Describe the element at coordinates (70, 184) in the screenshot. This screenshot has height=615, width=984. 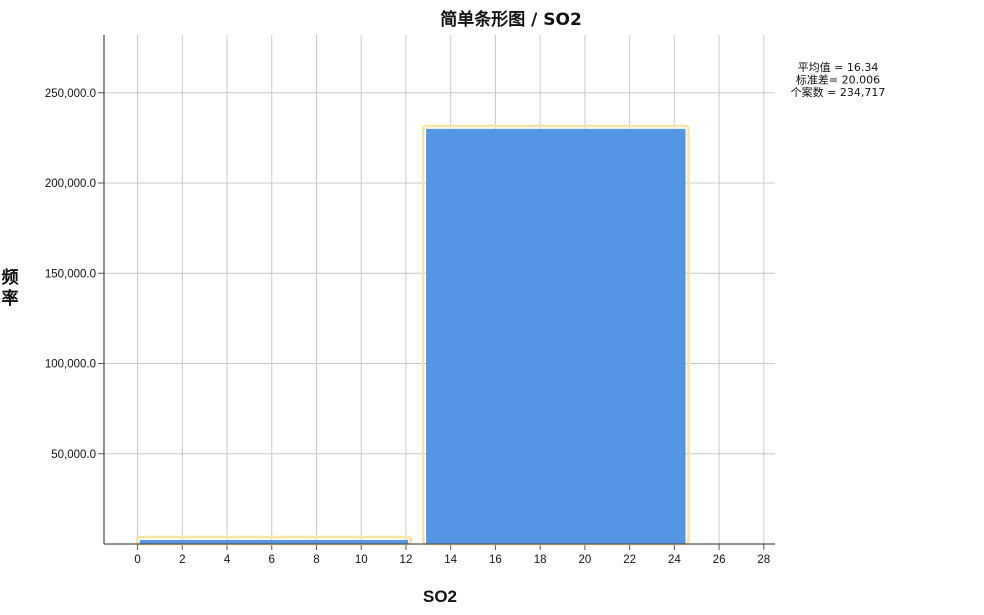
I see `y-tick-label: 200,000.0` at that location.